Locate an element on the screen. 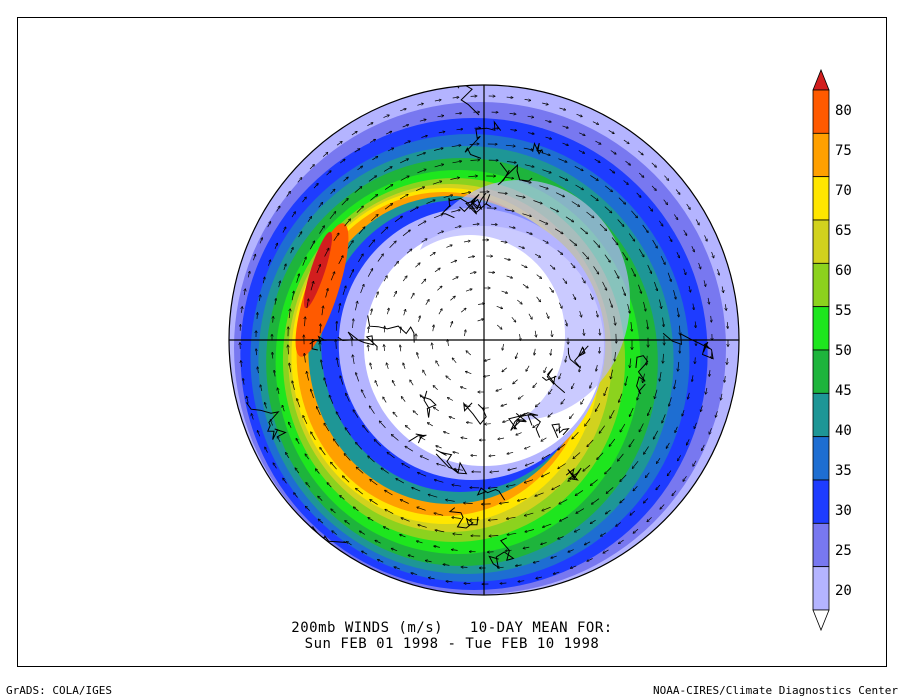  colorbar-tick-label: 25 is located at coordinates (843, 551).